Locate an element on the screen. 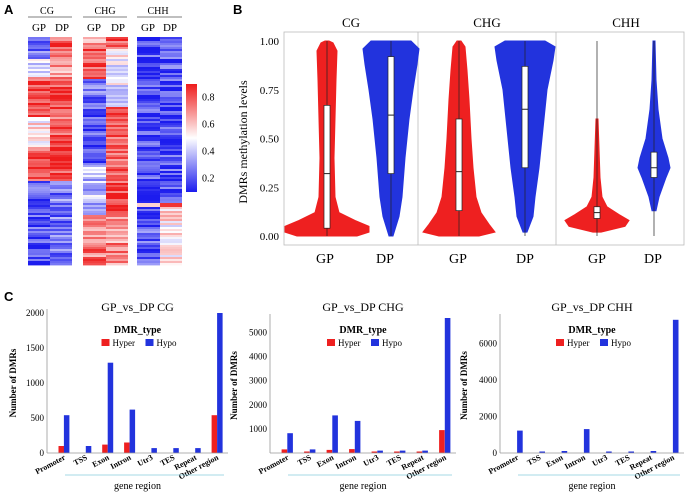 The height and width of the screenshot is (493, 692). bar-chart-bars is located at coordinates (598, 386).